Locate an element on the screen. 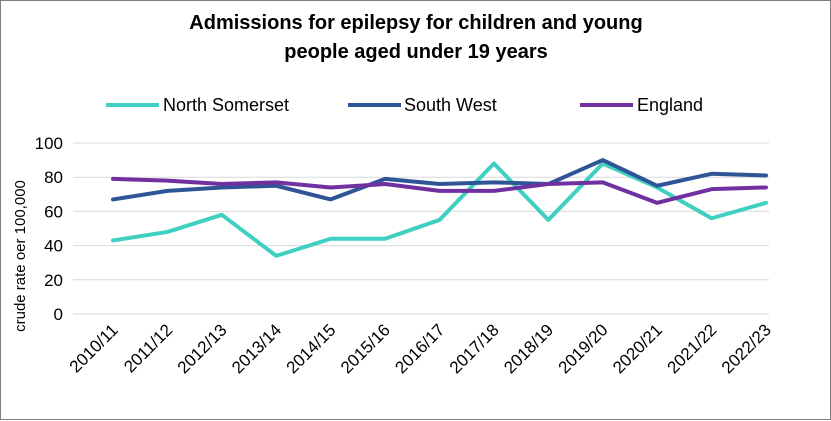  y-axis-label: crude rate oer 100,000 is located at coordinates (20, 256).